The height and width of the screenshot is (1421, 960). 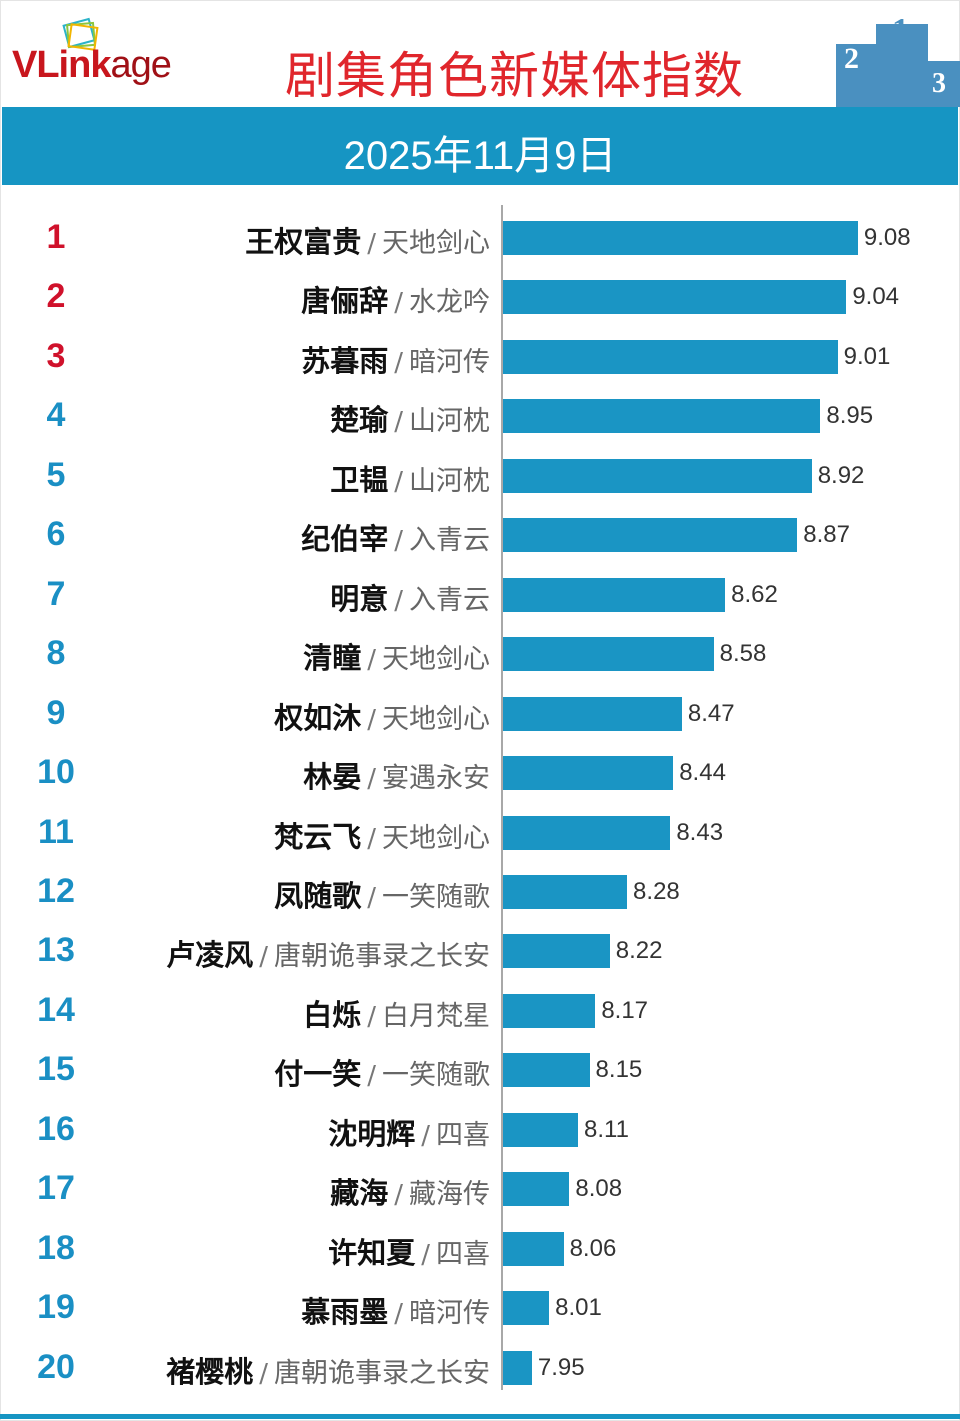 What do you see at coordinates (841, 475) in the screenshot?
I see `value-label: 8.92` at bounding box center [841, 475].